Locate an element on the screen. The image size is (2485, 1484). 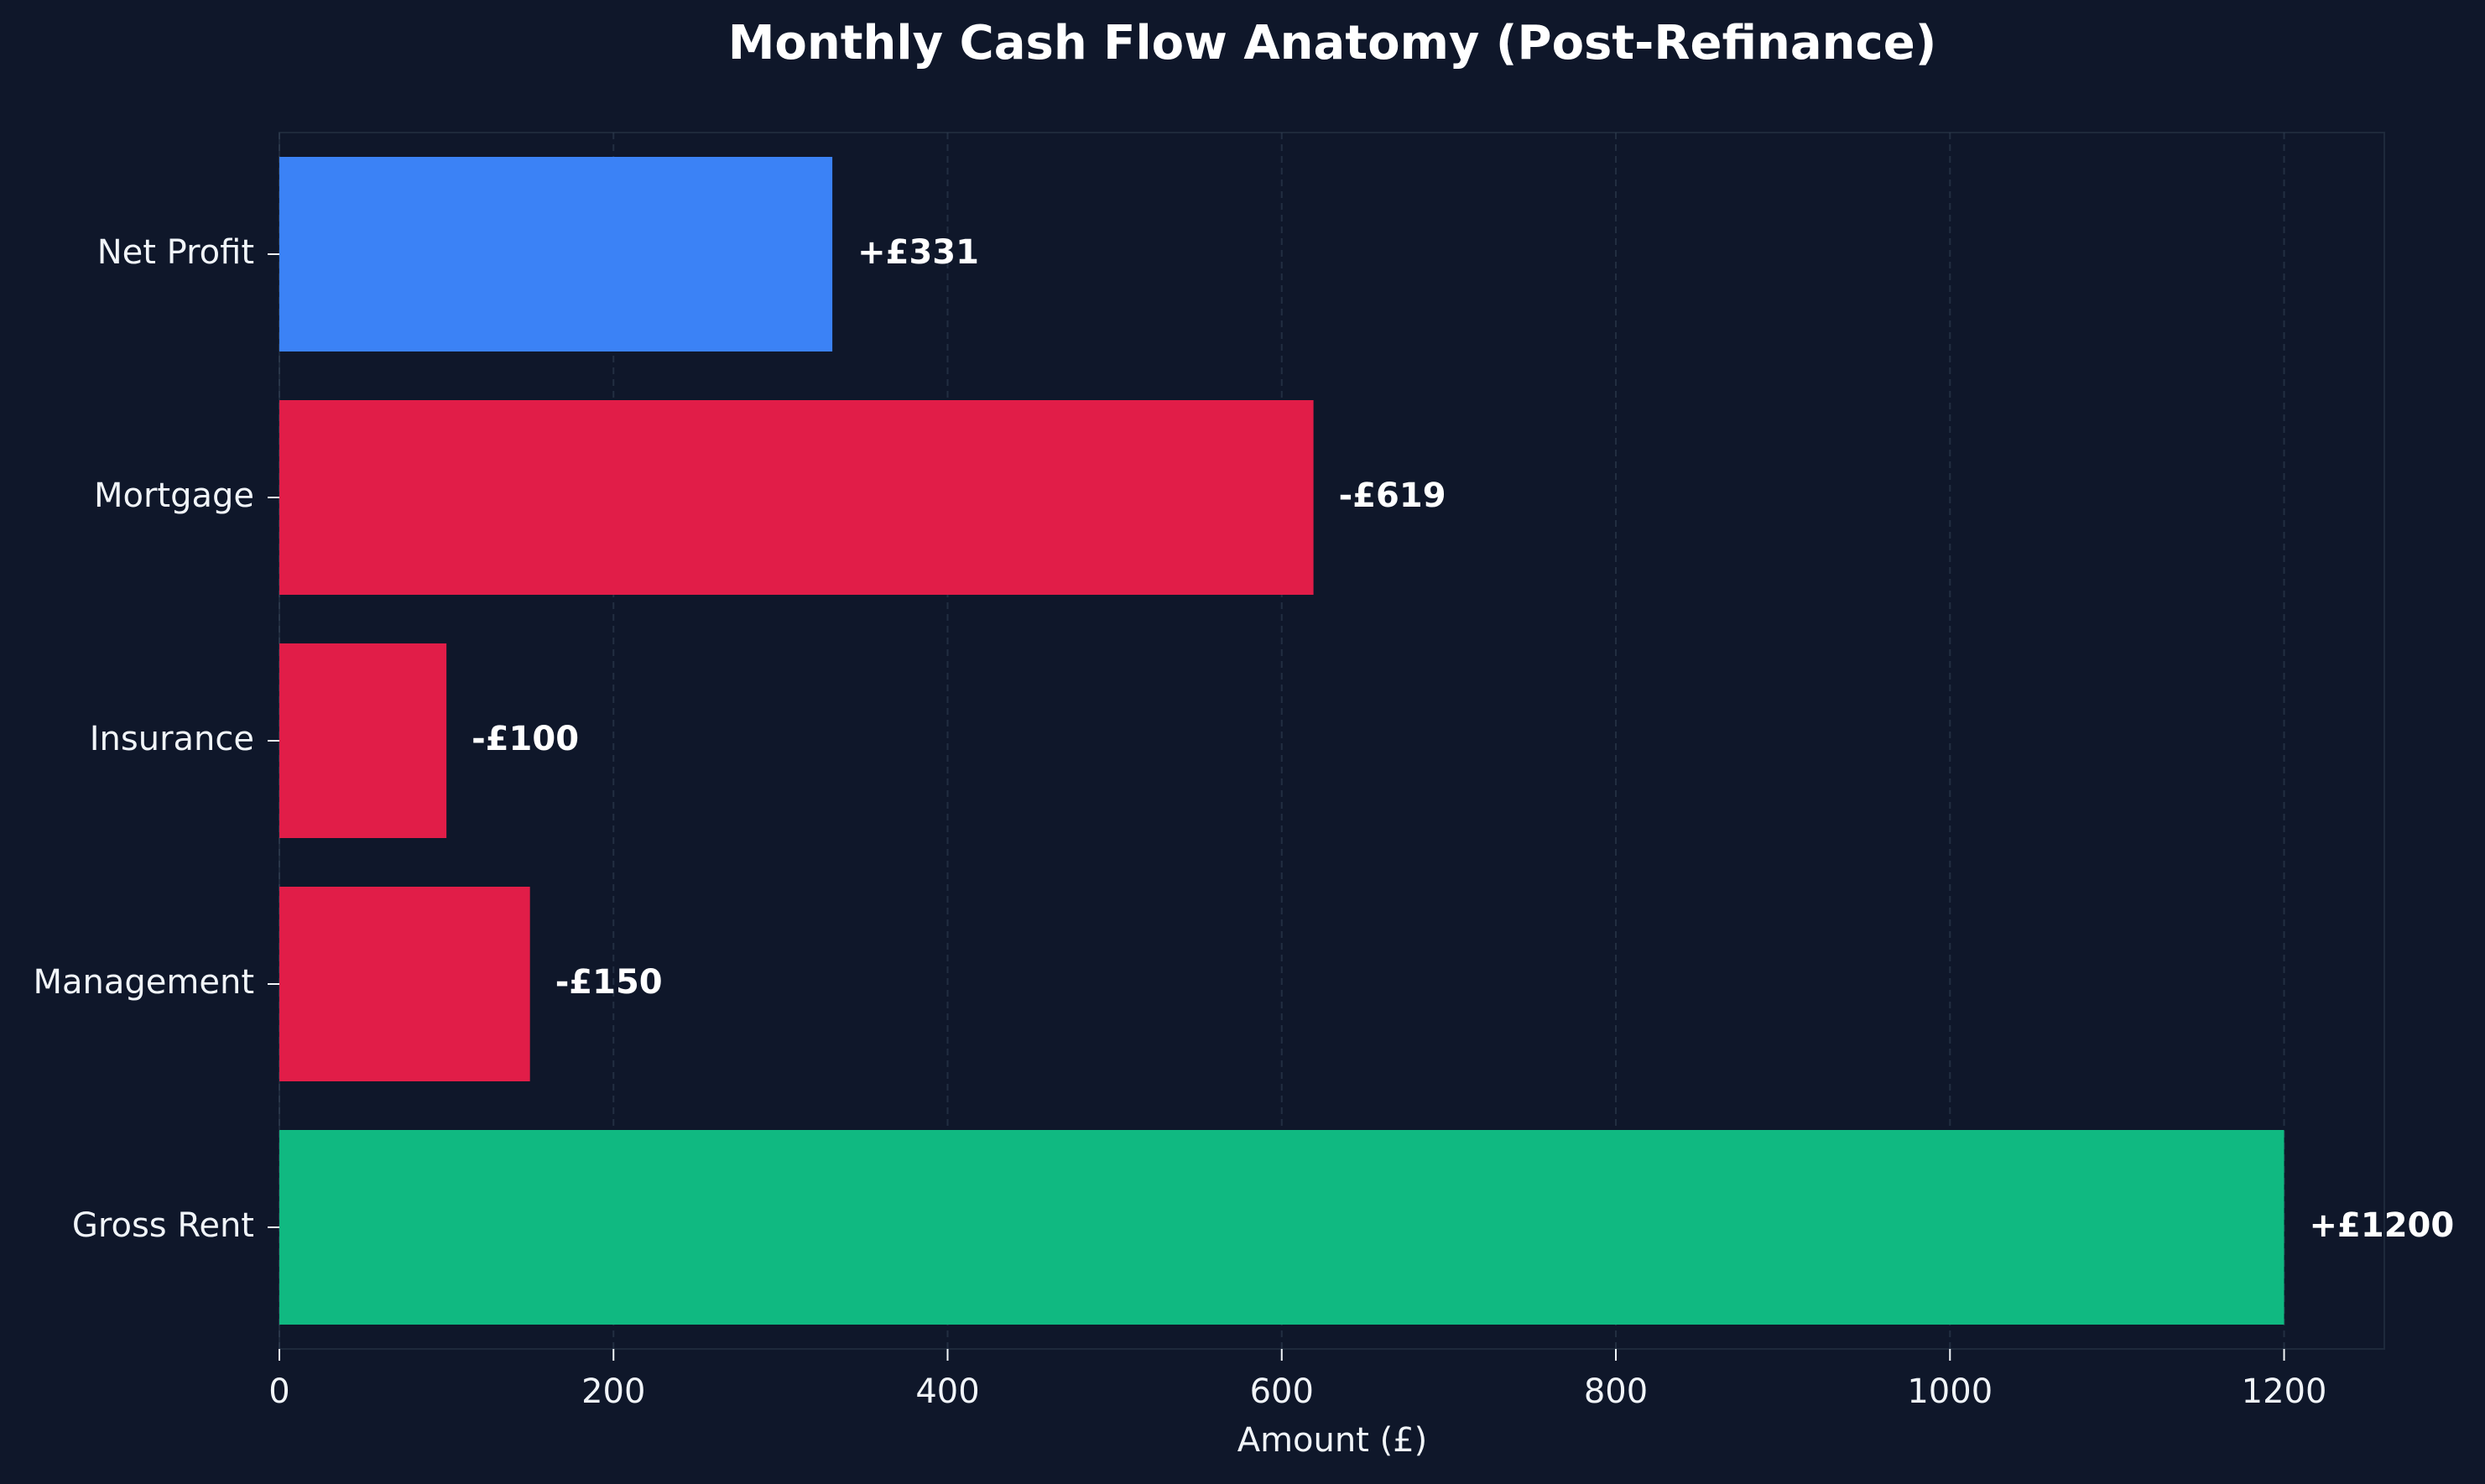
bar-net-profit is located at coordinates (556, 254).